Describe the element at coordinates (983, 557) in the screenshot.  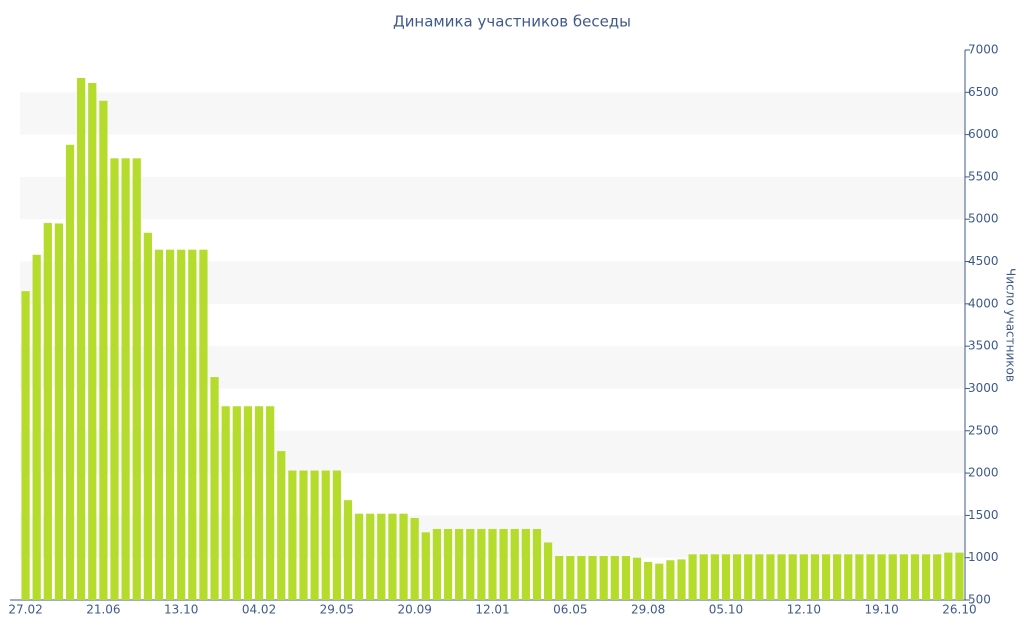
I see `y-tick-label: 1000` at that location.